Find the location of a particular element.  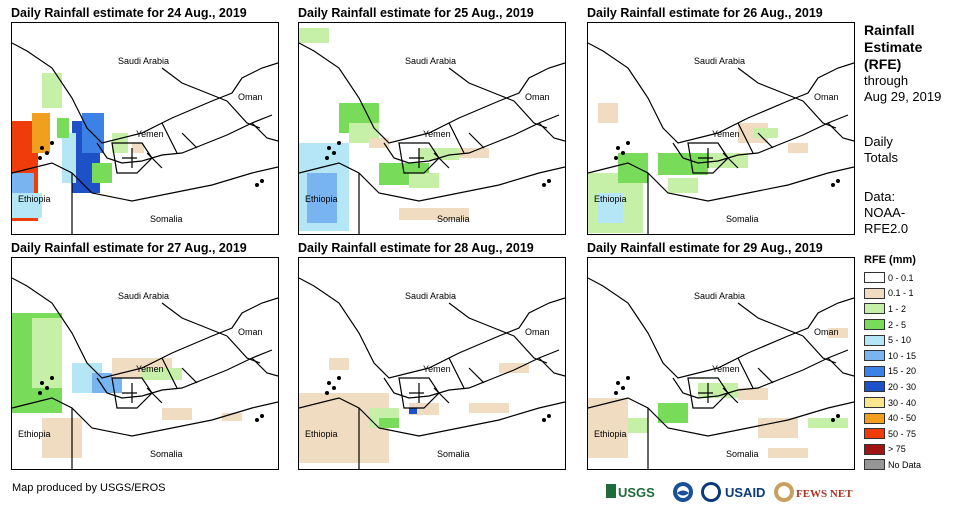

legend-title: RFE (mm) is located at coordinates (890, 260).